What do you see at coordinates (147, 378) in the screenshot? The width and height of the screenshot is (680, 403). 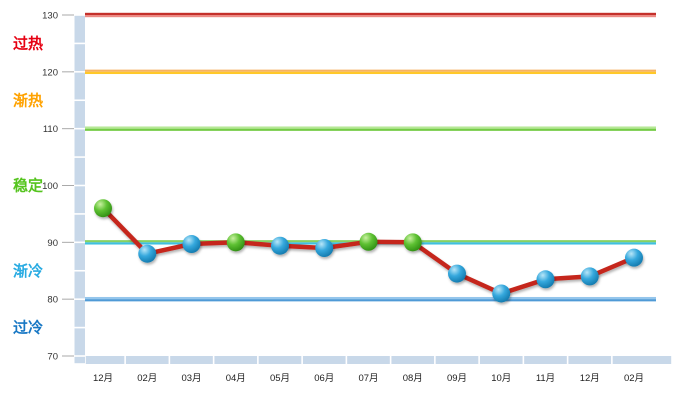 I see `x-label-1: 02月` at bounding box center [147, 378].